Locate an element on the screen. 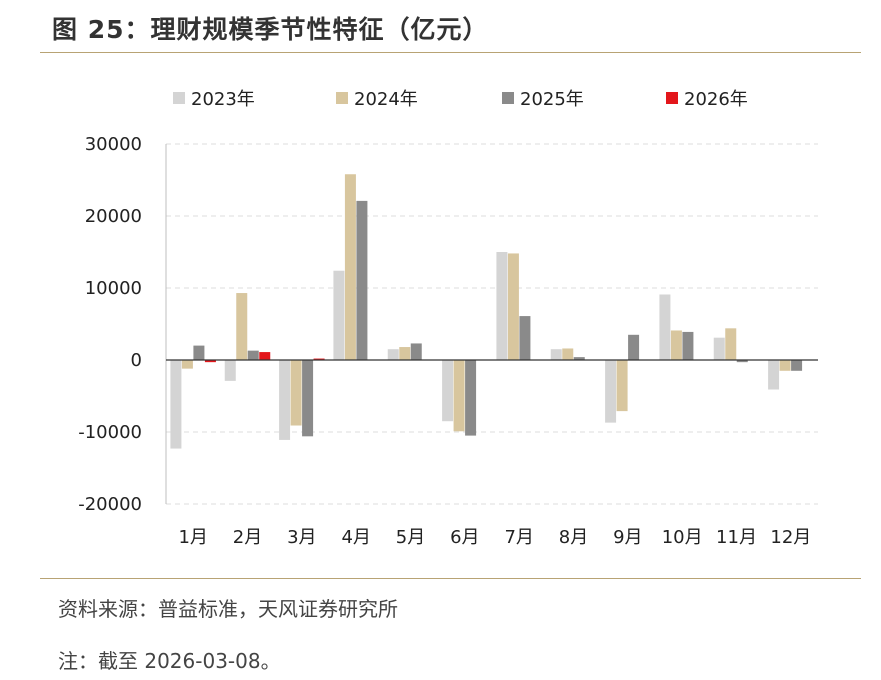 The width and height of the screenshot is (881, 680). legend-item: 2025年 is located at coordinates (543, 98).